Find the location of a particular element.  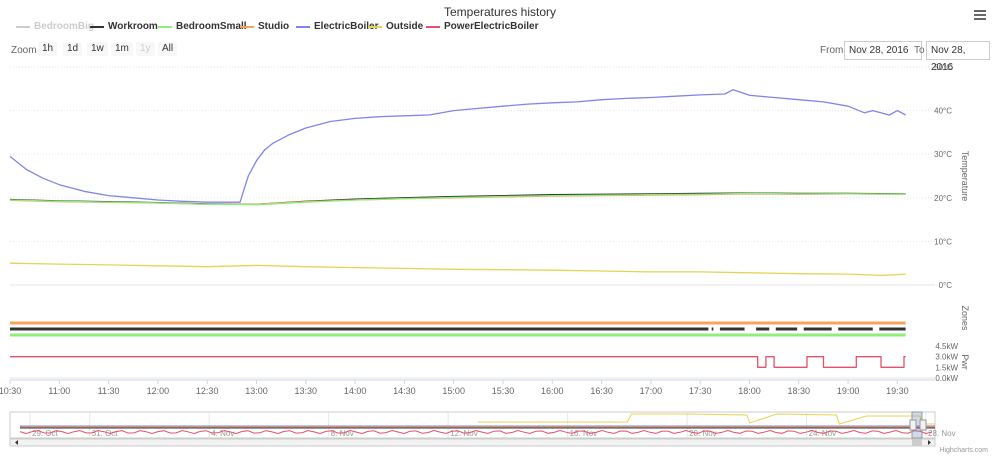

x-tick-label: 17:30 is located at coordinates (700, 391).